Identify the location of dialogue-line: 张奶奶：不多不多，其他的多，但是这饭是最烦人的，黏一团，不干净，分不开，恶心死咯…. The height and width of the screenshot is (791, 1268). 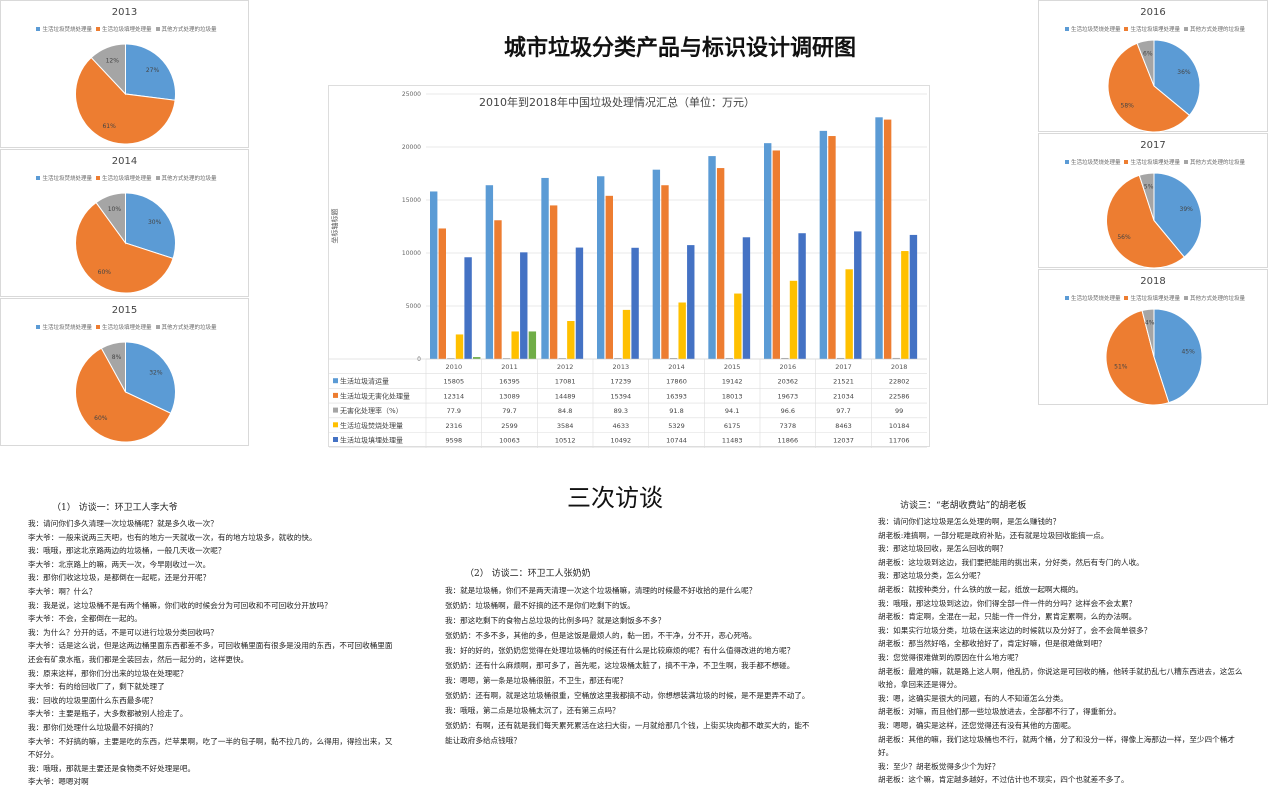
(601, 635).